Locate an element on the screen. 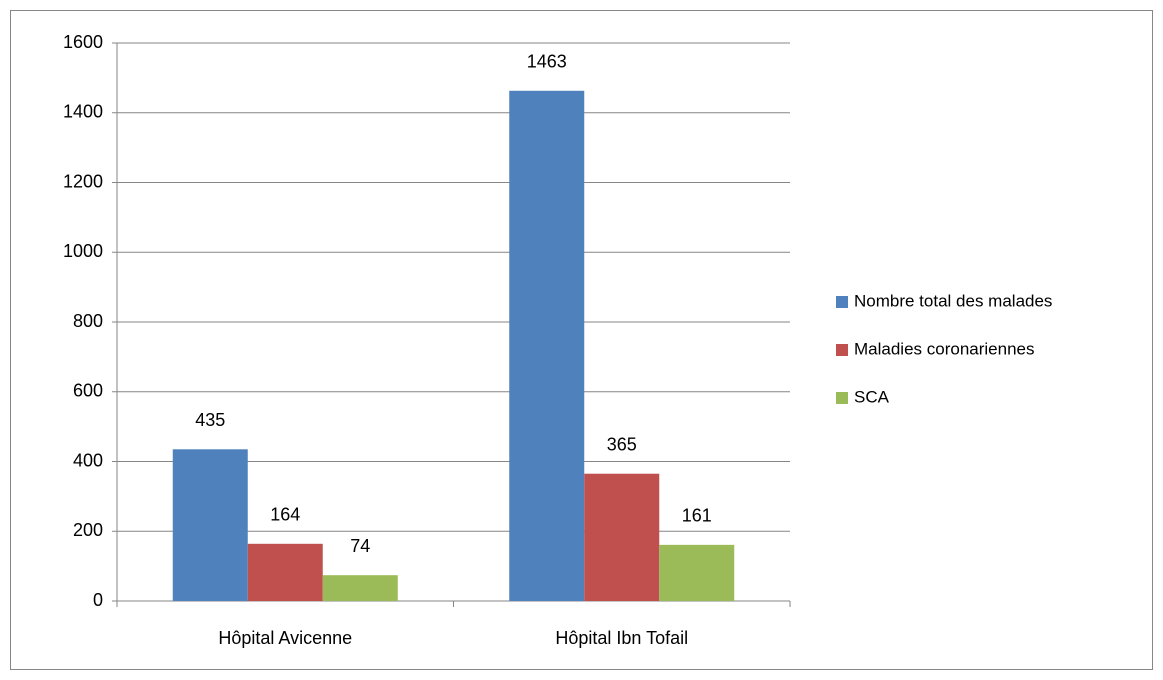  data-label: 365 is located at coordinates (622, 444).